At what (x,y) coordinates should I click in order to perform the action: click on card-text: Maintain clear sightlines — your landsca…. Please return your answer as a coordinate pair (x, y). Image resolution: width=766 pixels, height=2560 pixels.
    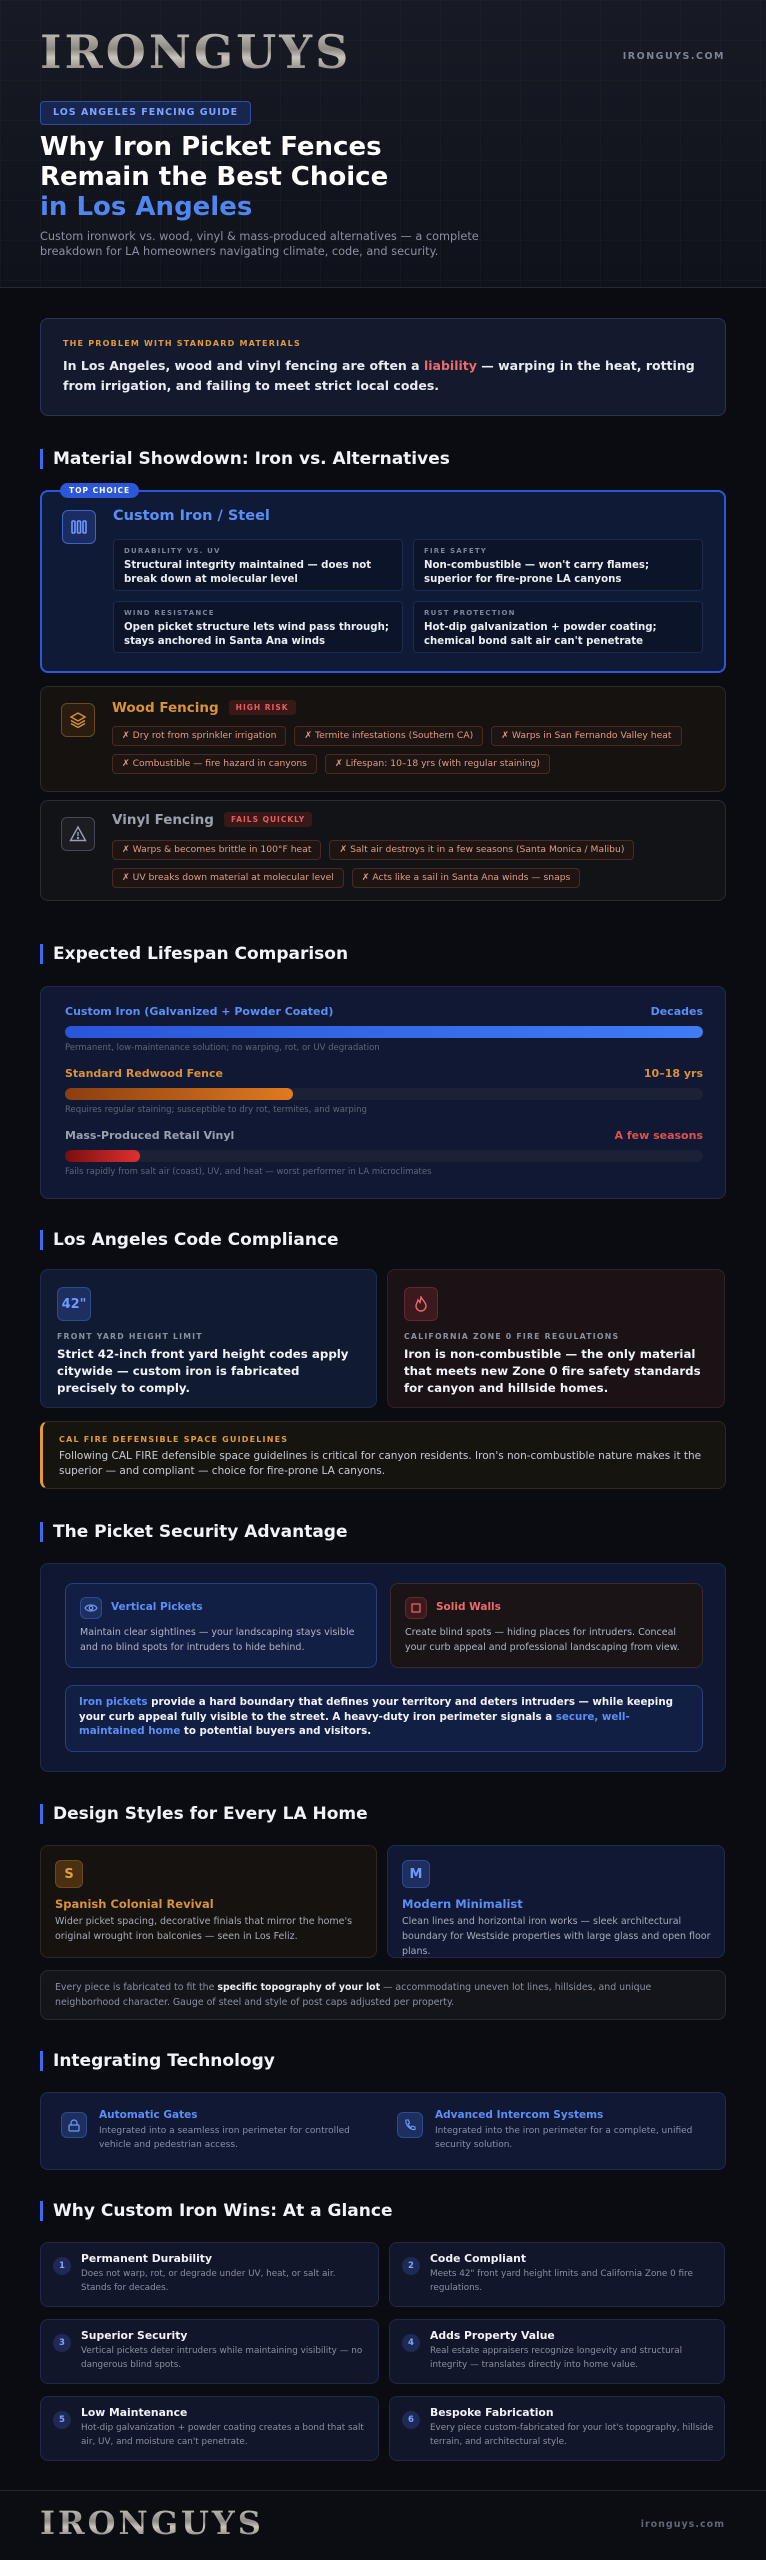
    Looking at the image, I should click on (217, 1640).